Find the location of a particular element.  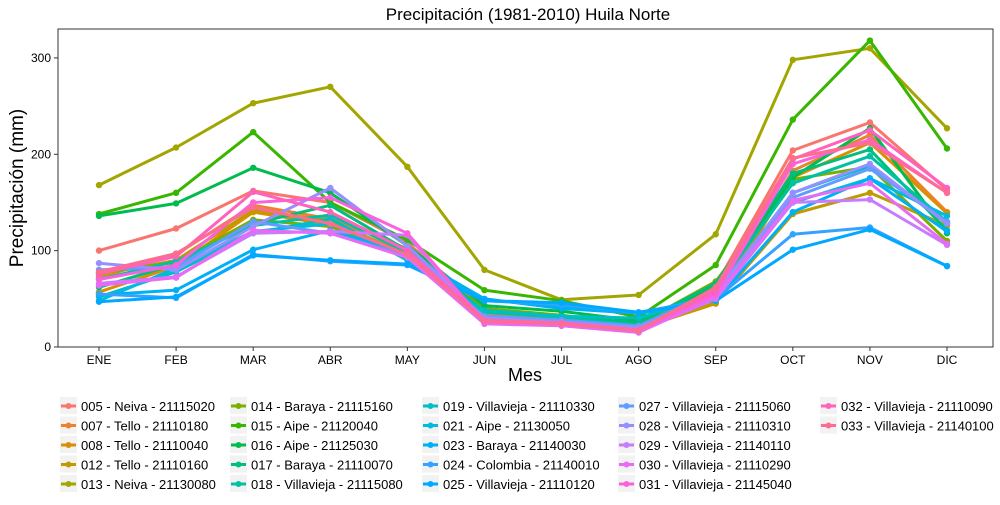

legend-label: 027 - Villavieja - 21115060 is located at coordinates (715, 406).